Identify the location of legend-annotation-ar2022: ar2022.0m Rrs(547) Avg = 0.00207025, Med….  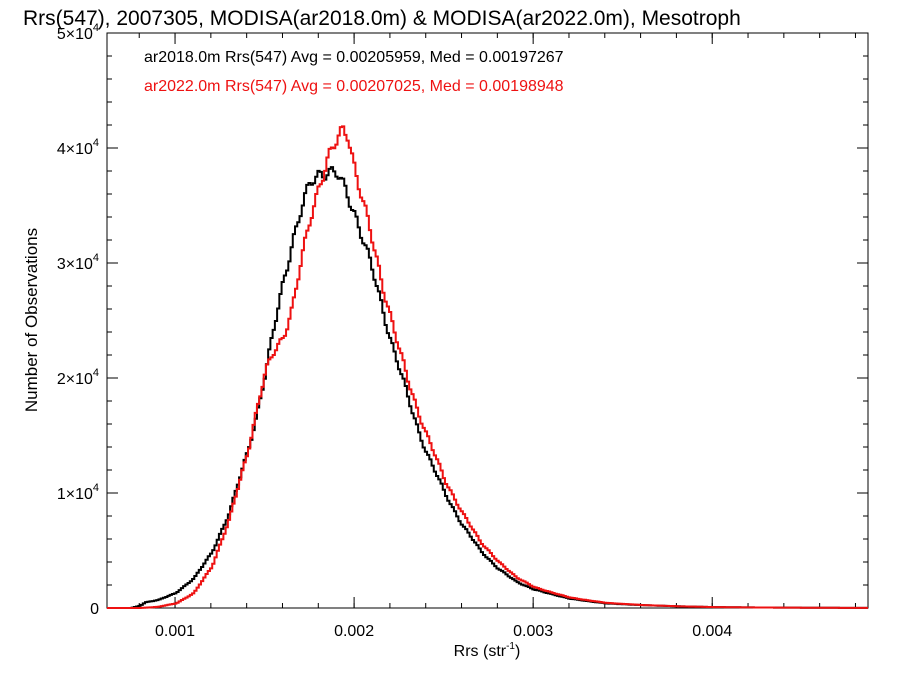
(354, 86).